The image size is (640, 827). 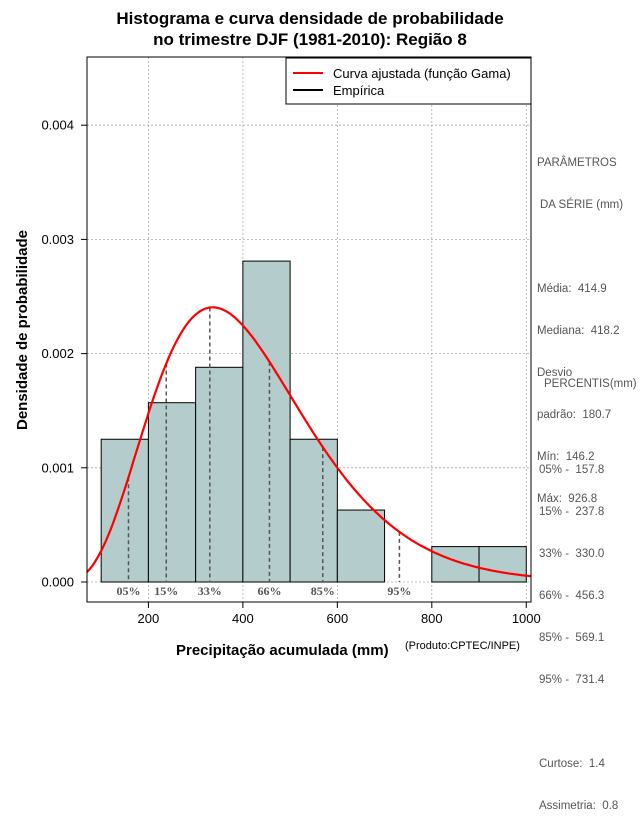 I want to click on stat-desvio-label: Desvio, so click(x=555, y=373).